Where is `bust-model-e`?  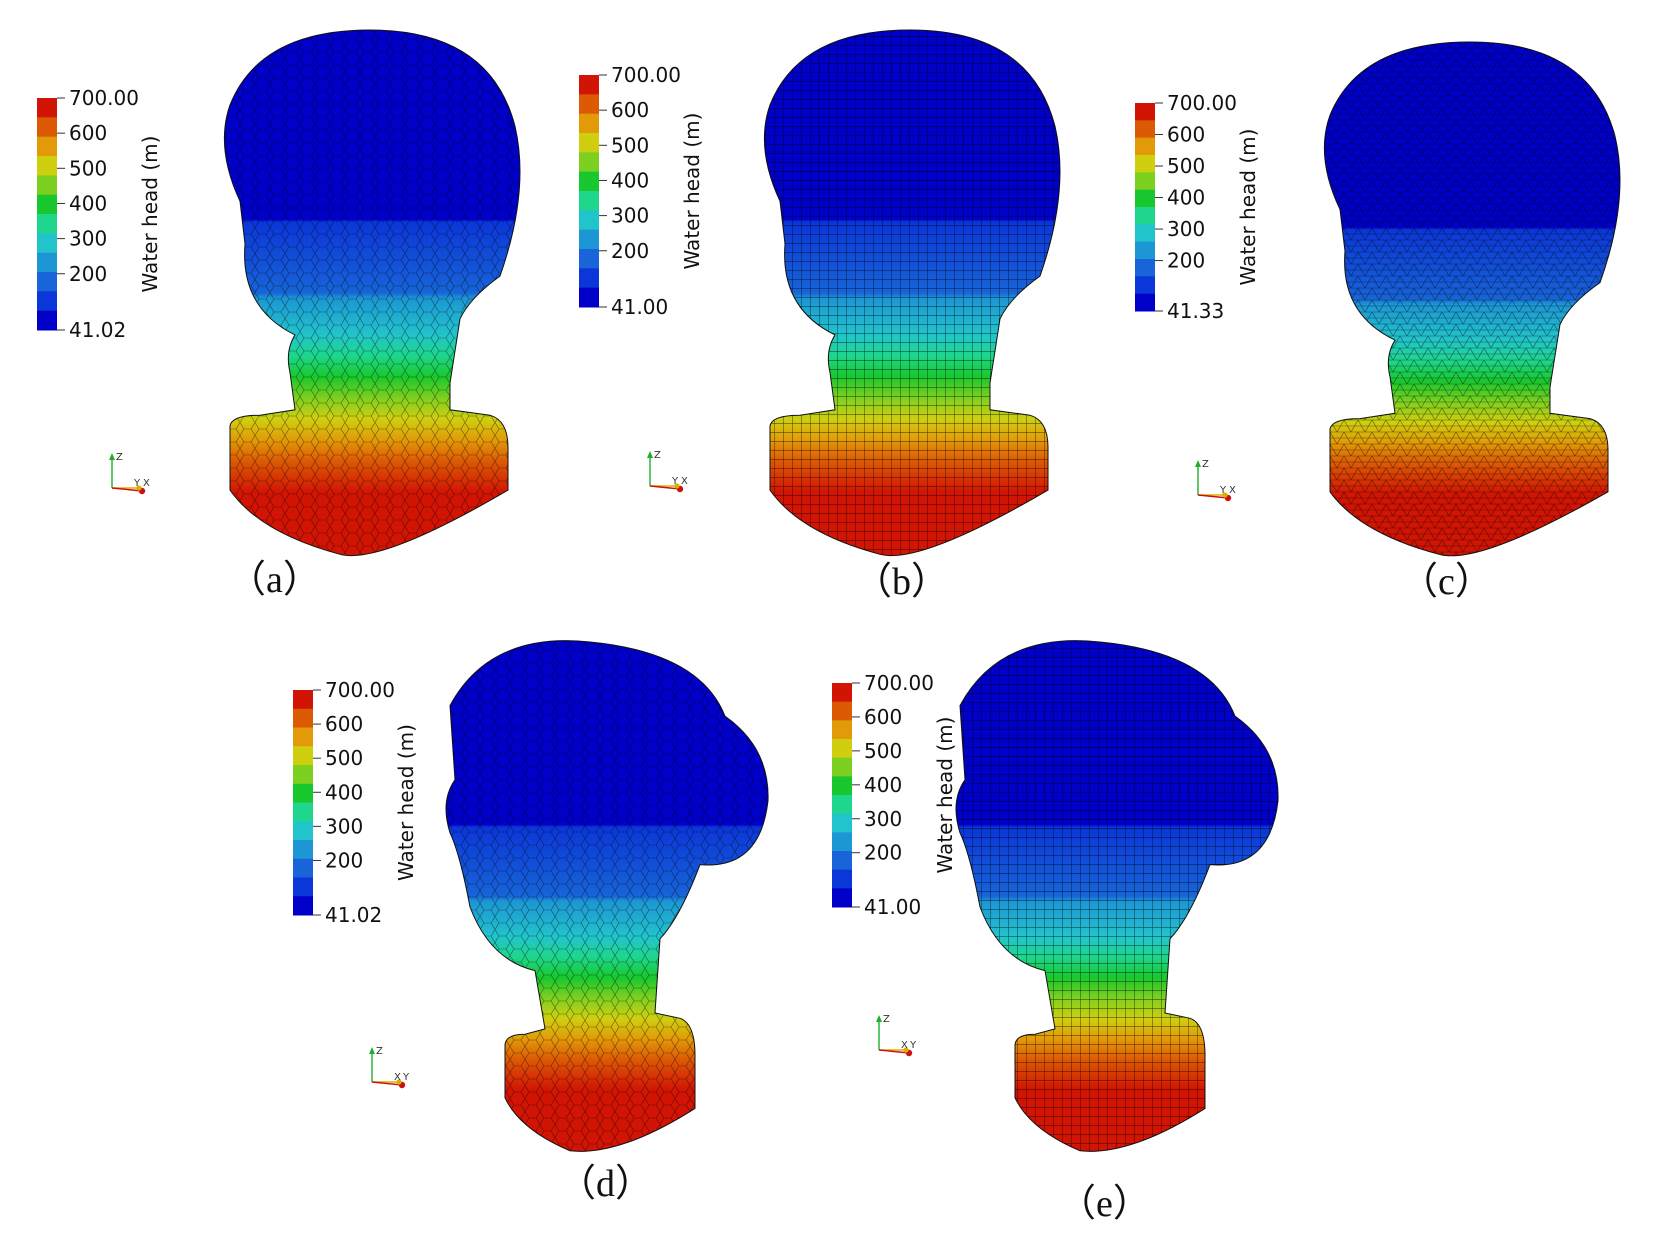
bust-model-e is located at coordinates (1117, 896).